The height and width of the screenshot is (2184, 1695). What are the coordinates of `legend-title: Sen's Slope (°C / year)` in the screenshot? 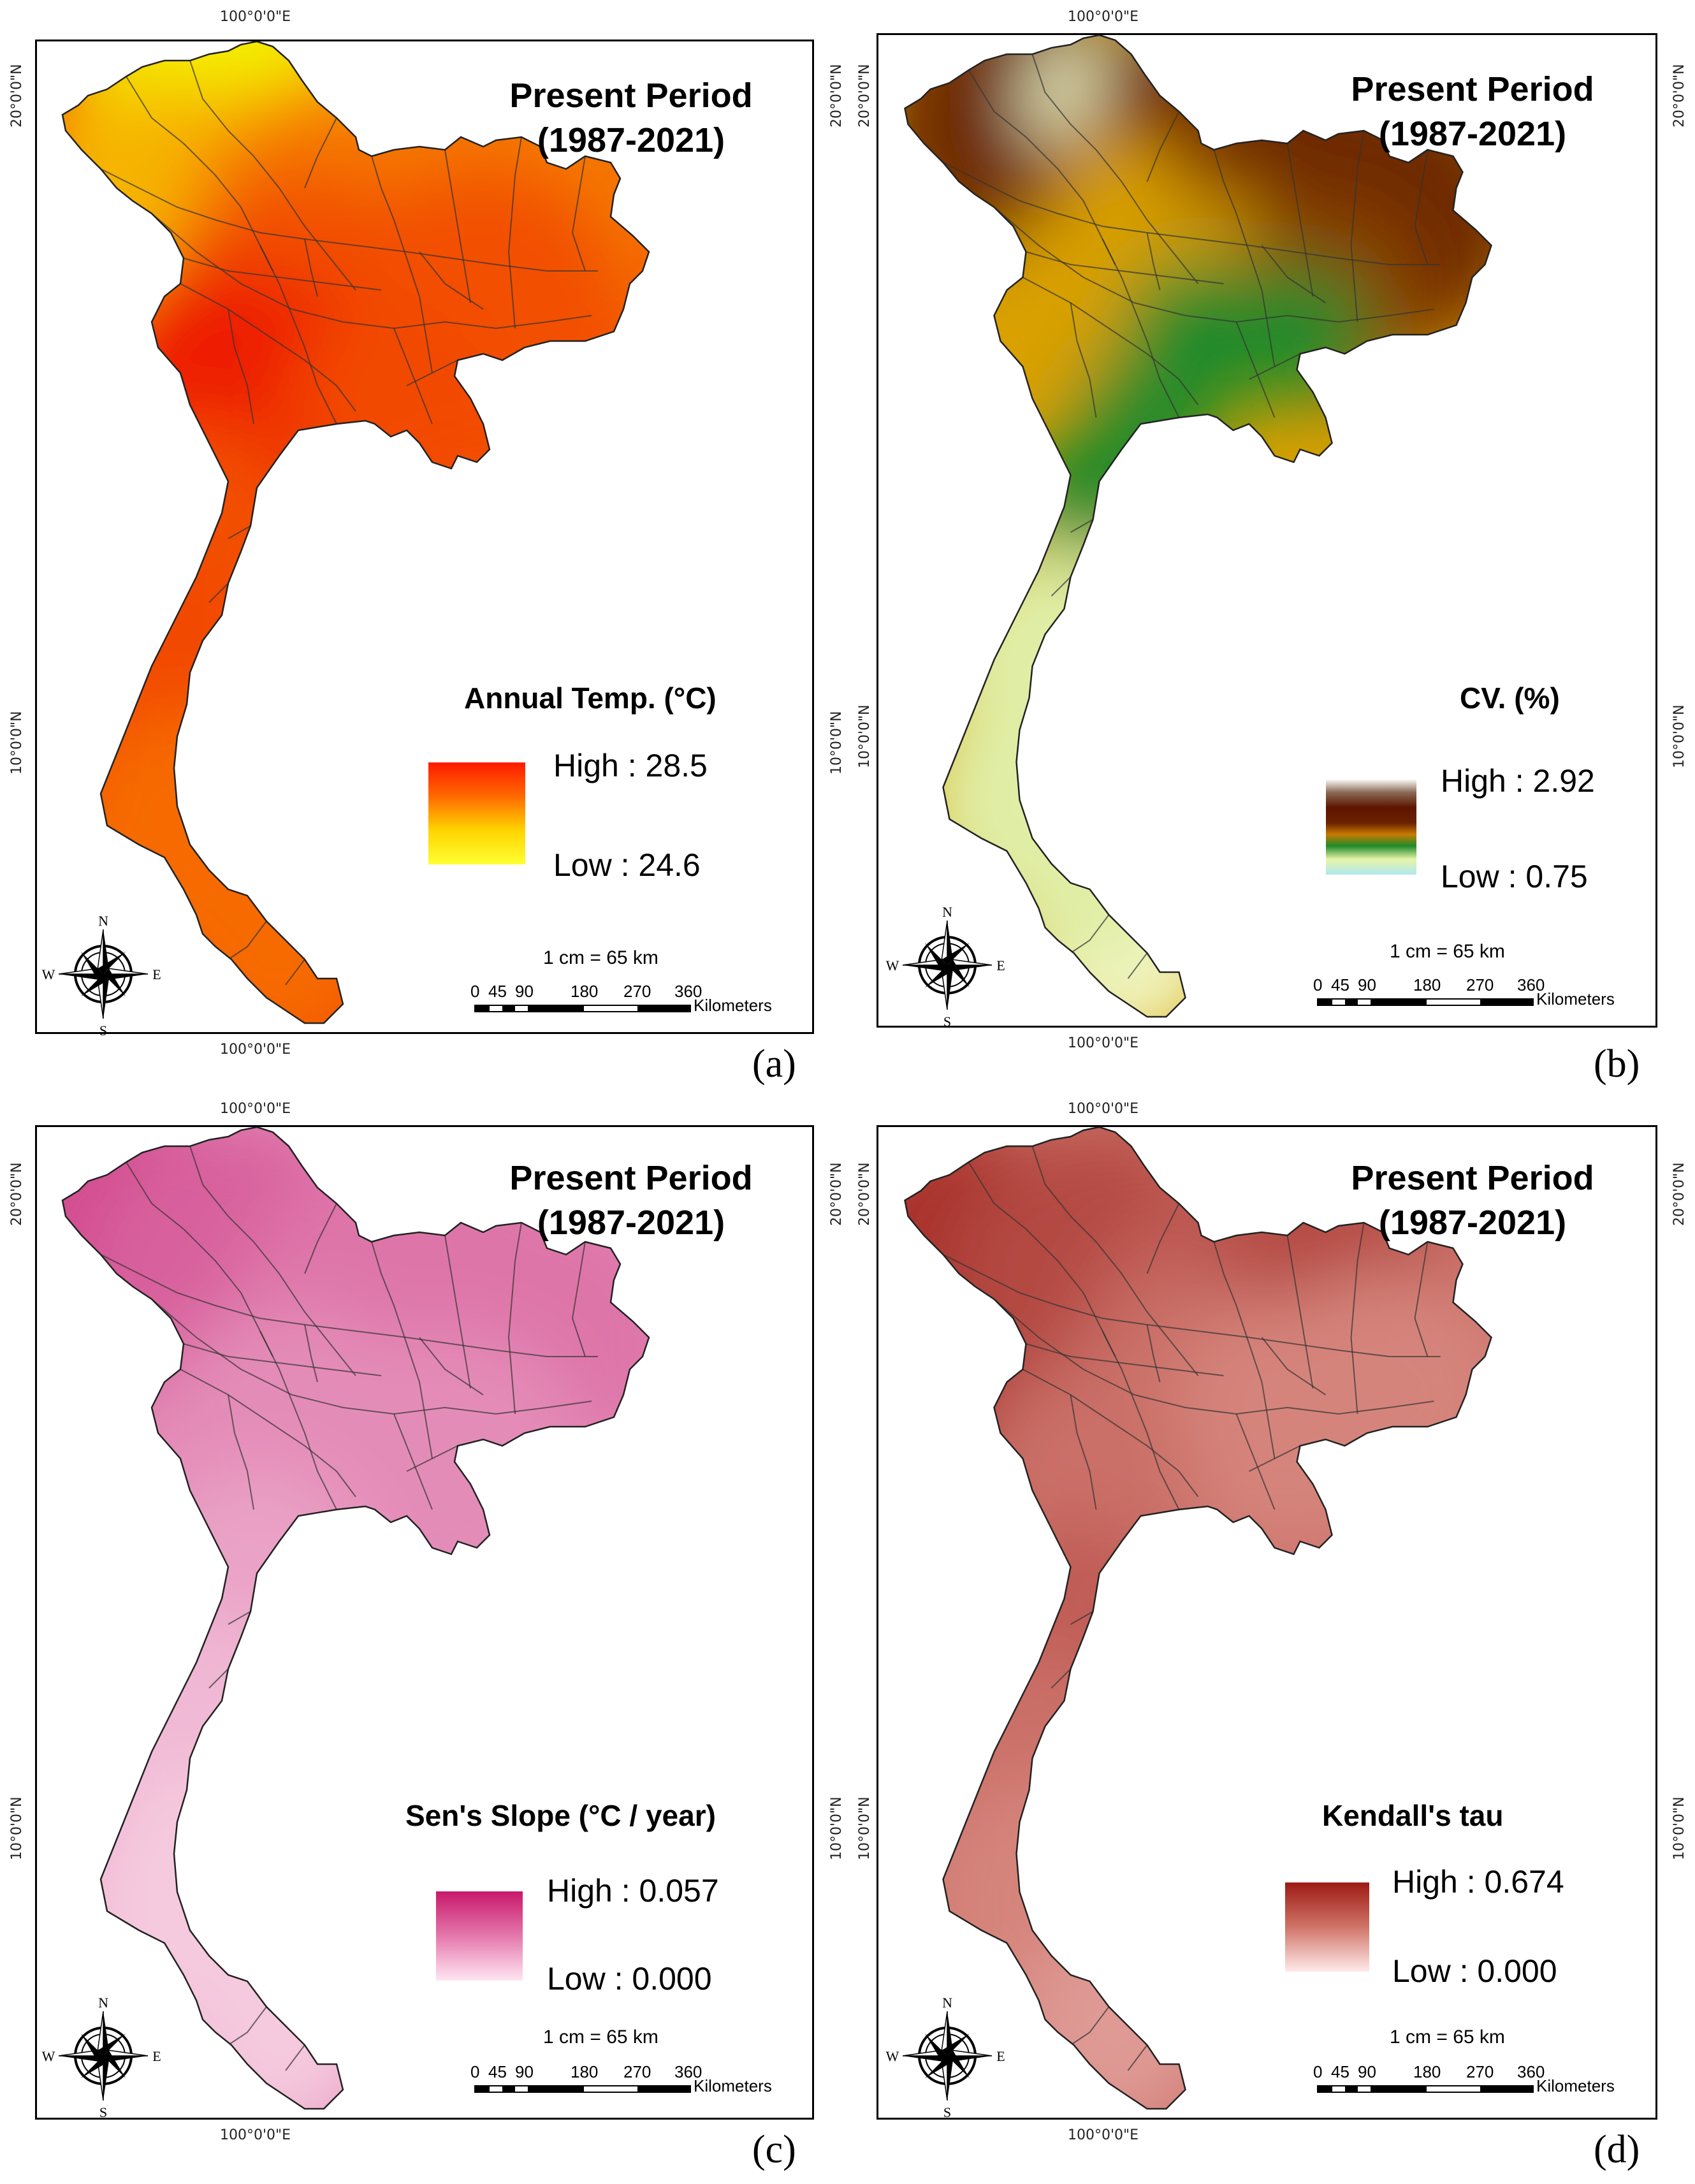 It's located at (560, 1815).